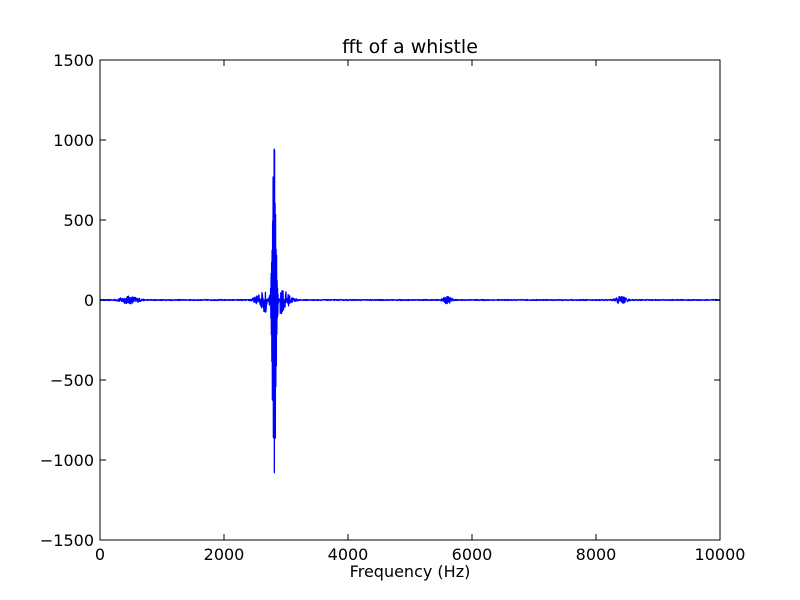  Describe the element at coordinates (348, 554) in the screenshot. I see `x-tick-label: 4000` at that location.